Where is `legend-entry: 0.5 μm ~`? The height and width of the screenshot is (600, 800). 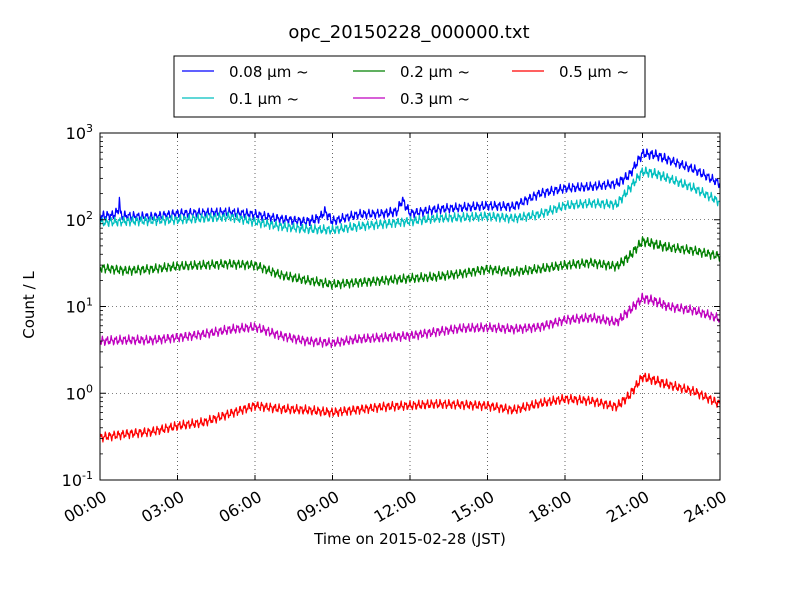
legend-entry: 0.5 μm ~ is located at coordinates (570, 72).